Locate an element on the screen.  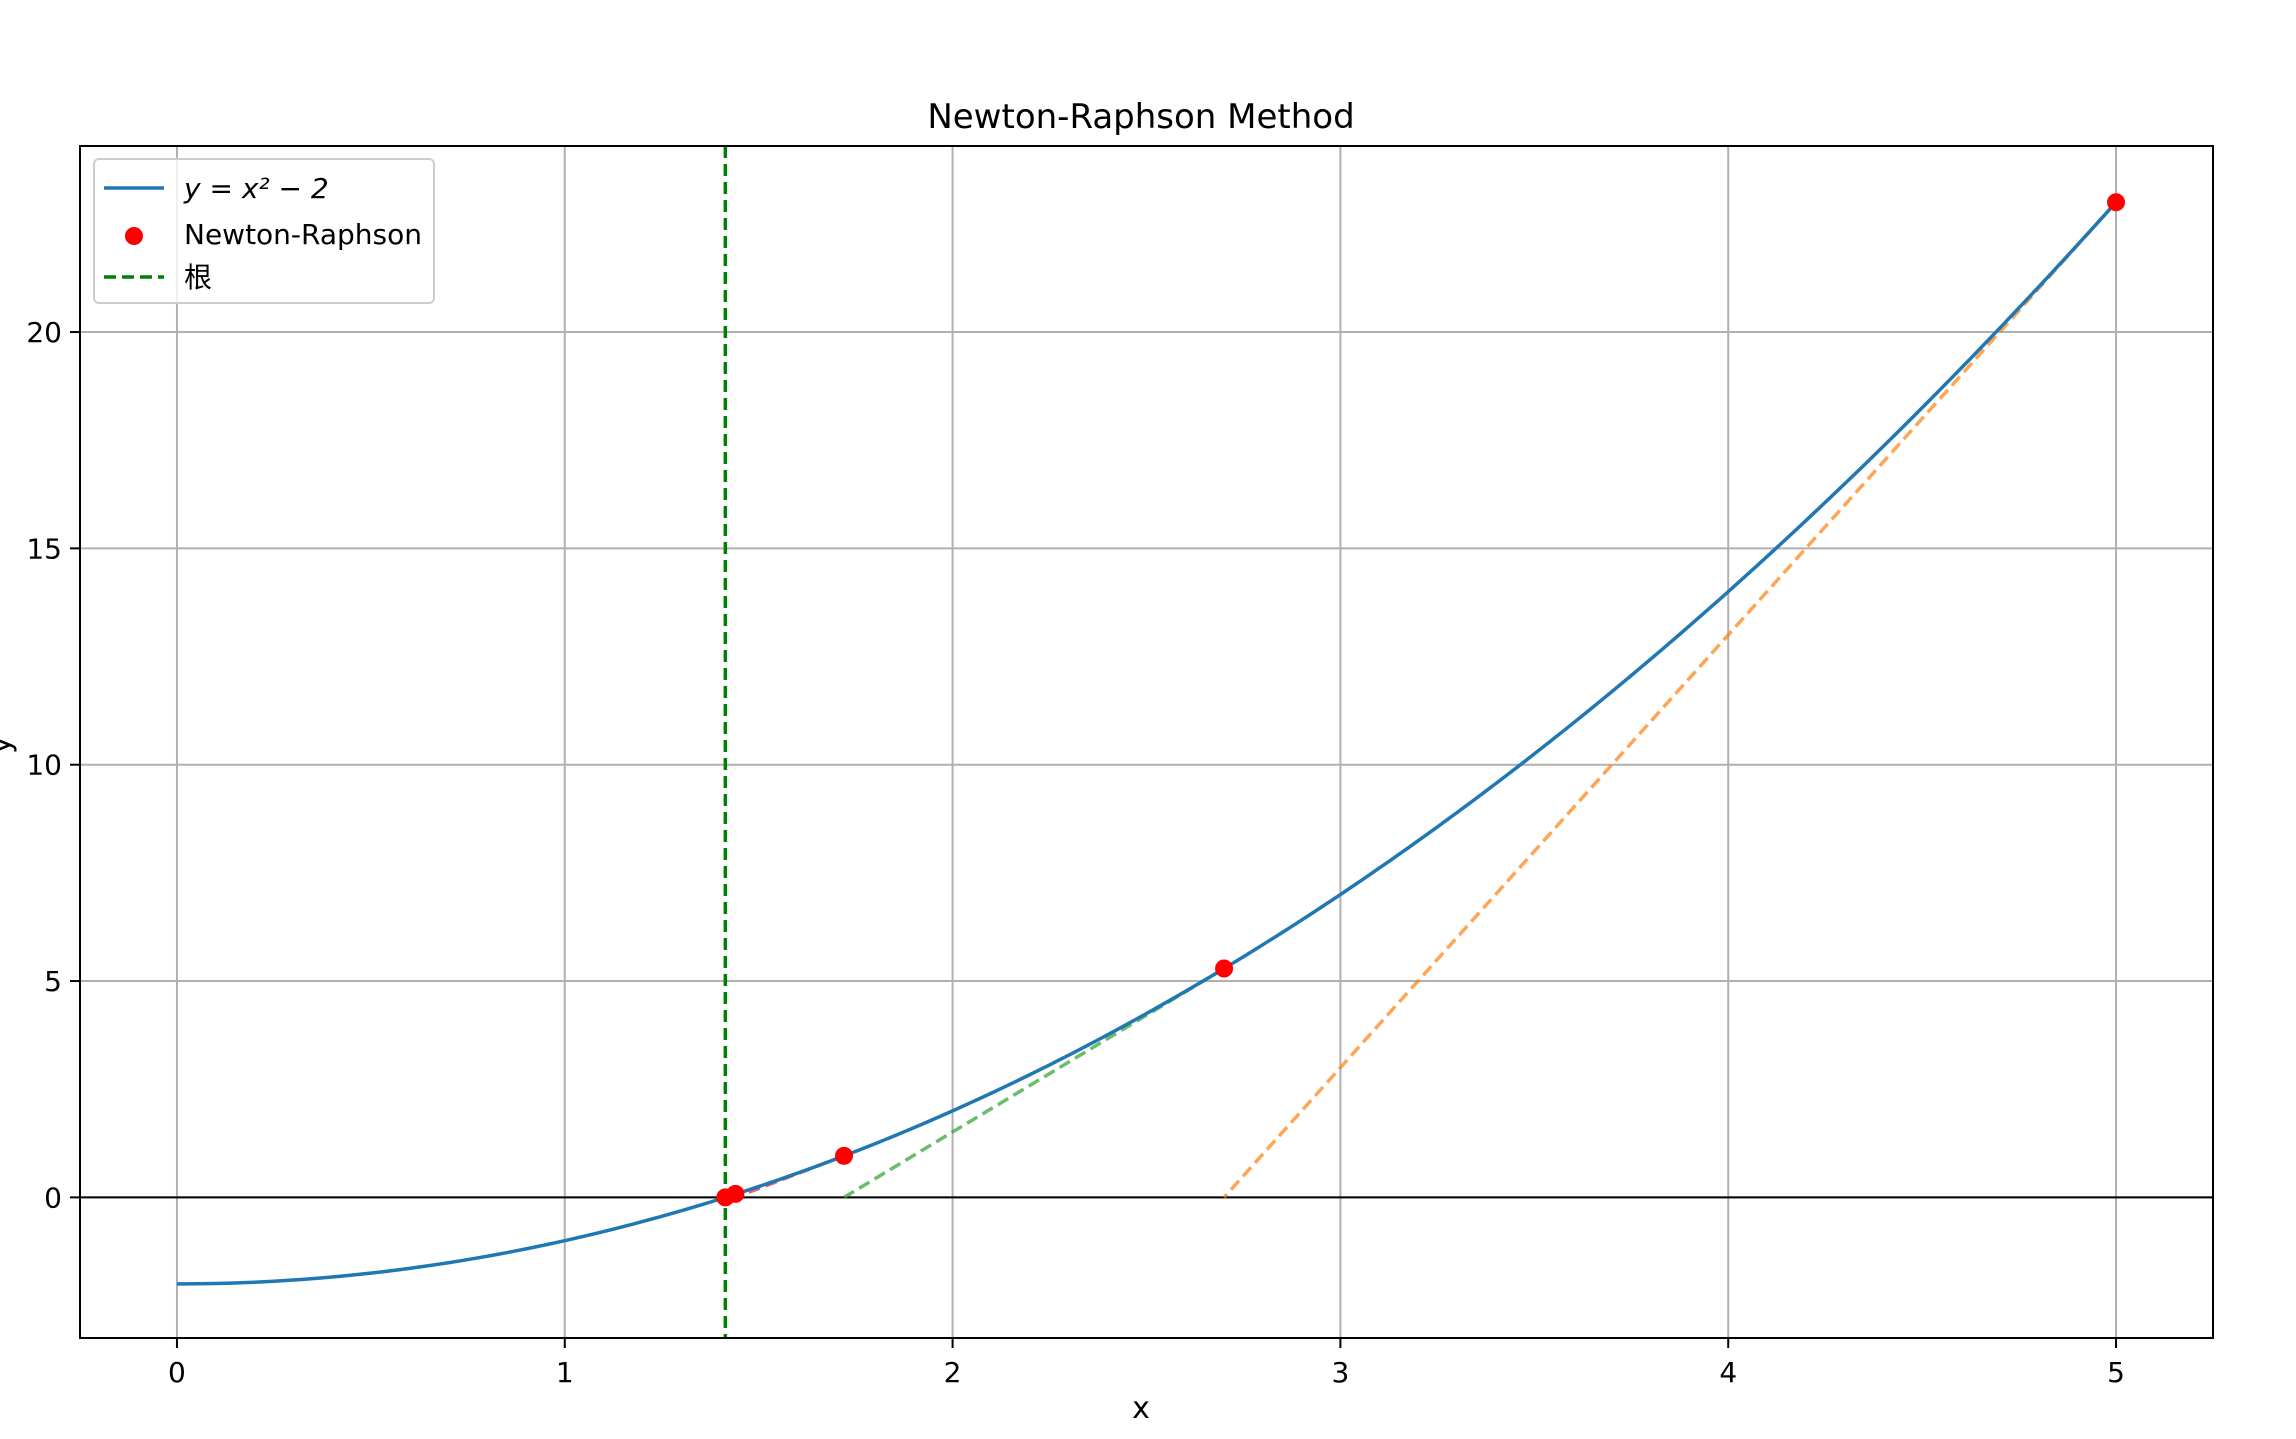
y-tick-label: 0 is located at coordinates (53, 1197).